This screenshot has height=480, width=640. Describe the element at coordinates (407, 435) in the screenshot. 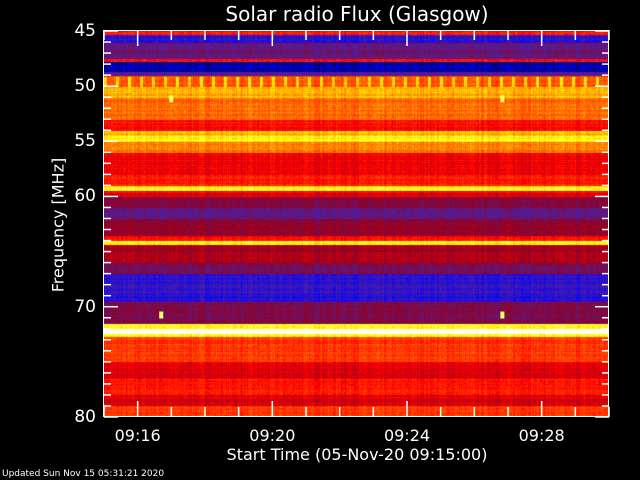

I see `x-tick-label: 09:24` at that location.